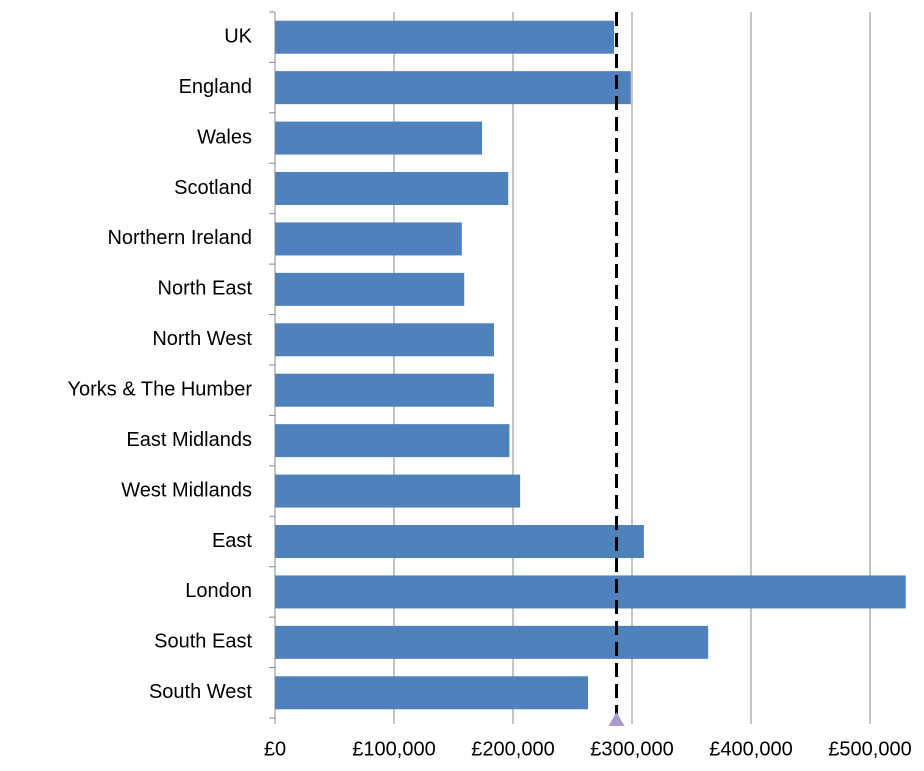 Image resolution: width=924 pixels, height=771 pixels. I want to click on y-tick-label: UK, so click(238, 36).